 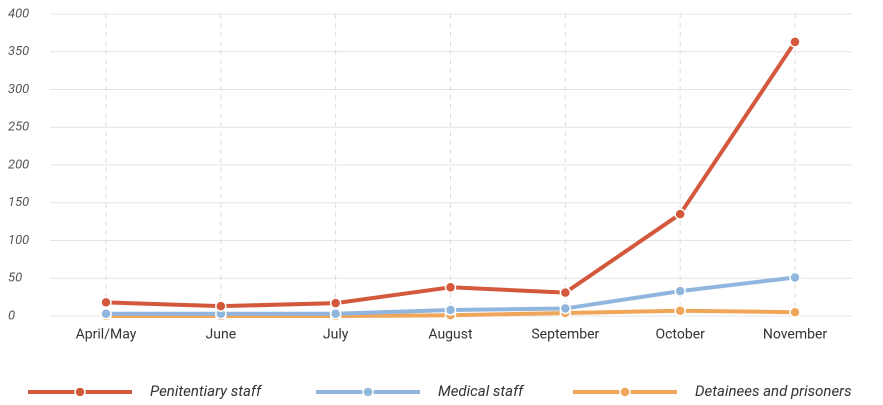 I want to click on x-tick-label: September, so click(x=565, y=335).